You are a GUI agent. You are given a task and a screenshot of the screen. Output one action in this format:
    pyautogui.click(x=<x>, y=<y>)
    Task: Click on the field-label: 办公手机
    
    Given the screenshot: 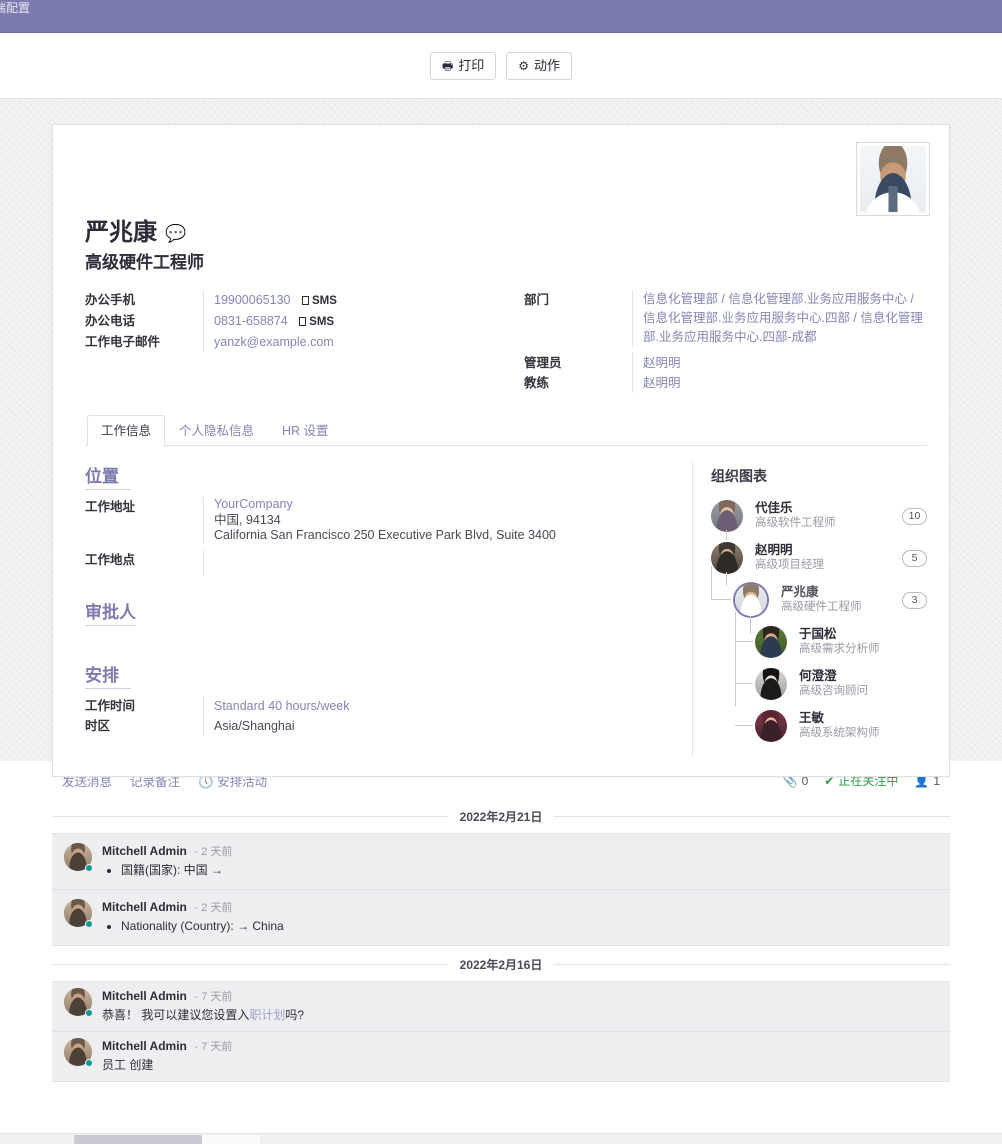 What is the action you would take?
    pyautogui.click(x=110, y=300)
    